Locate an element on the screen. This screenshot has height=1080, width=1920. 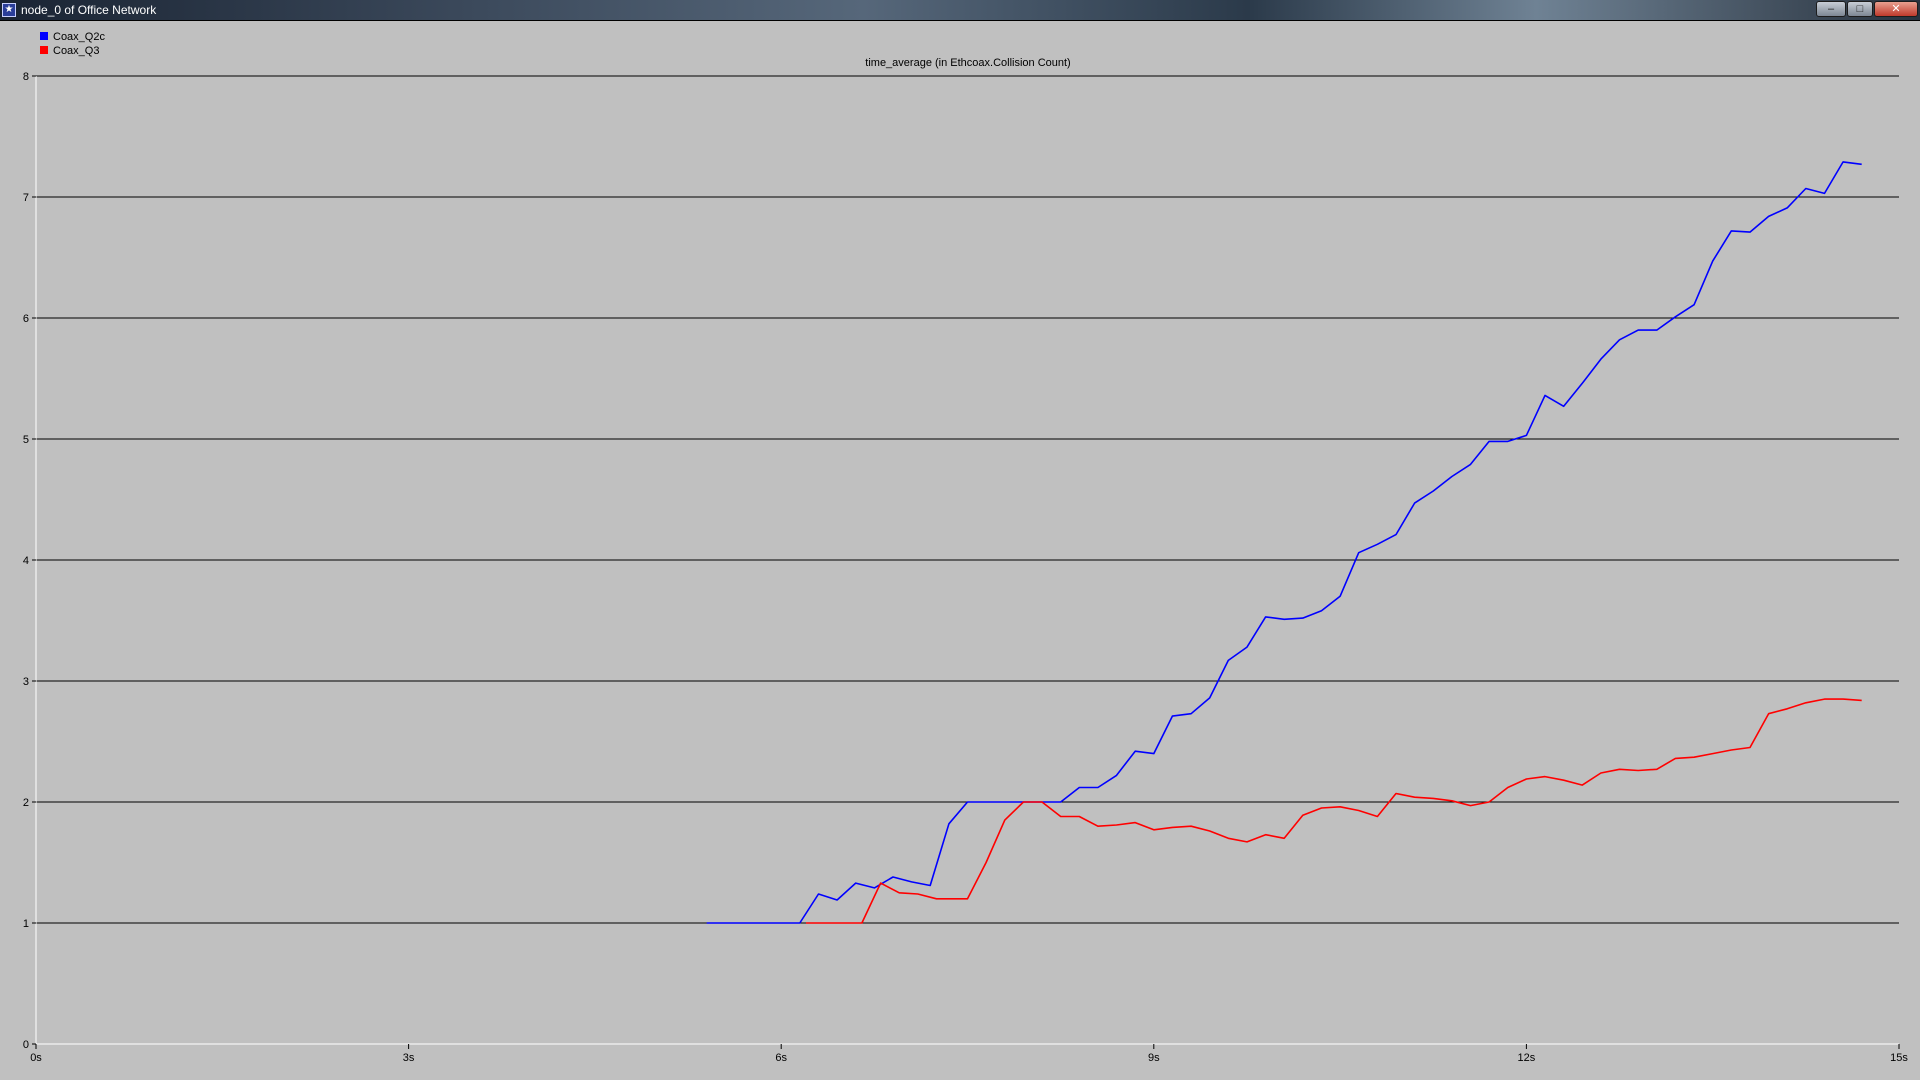
legend-label-coax-q2c: Coax_Q2c is located at coordinates (79, 37).